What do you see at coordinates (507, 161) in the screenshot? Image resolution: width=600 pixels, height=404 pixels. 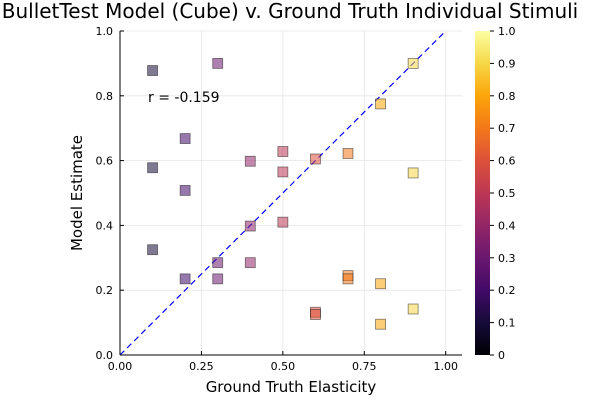 I see `colorbar-tick-label: 0.6` at bounding box center [507, 161].